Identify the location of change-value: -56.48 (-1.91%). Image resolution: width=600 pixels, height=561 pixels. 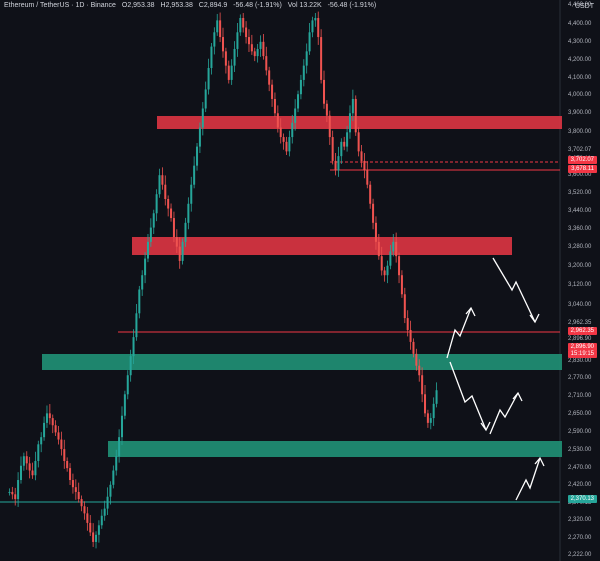
(257, 5).